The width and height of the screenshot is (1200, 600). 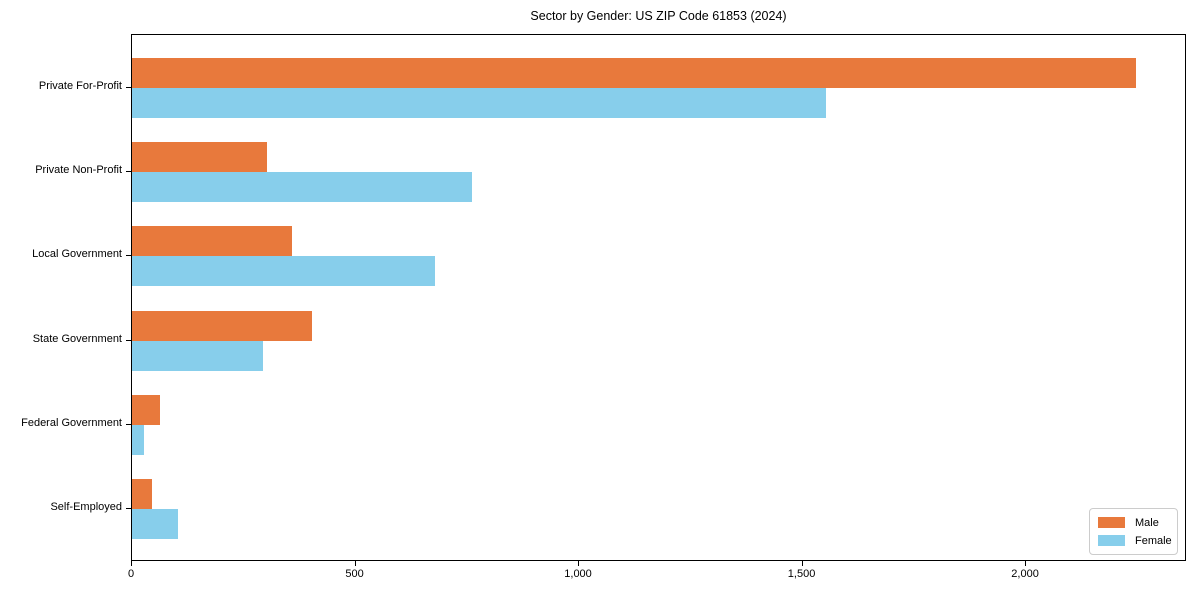 What do you see at coordinates (199, 157) in the screenshot?
I see `bar-male-private-non-profit` at bounding box center [199, 157].